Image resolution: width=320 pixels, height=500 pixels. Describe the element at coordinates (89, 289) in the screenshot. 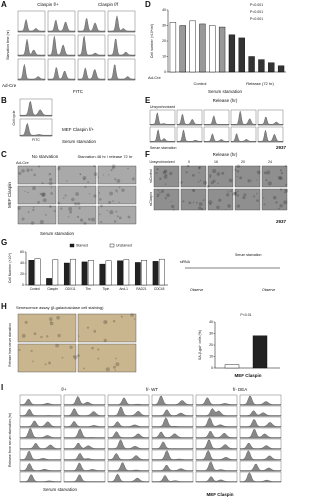

I see `x-tick-label: Tim` at that location.